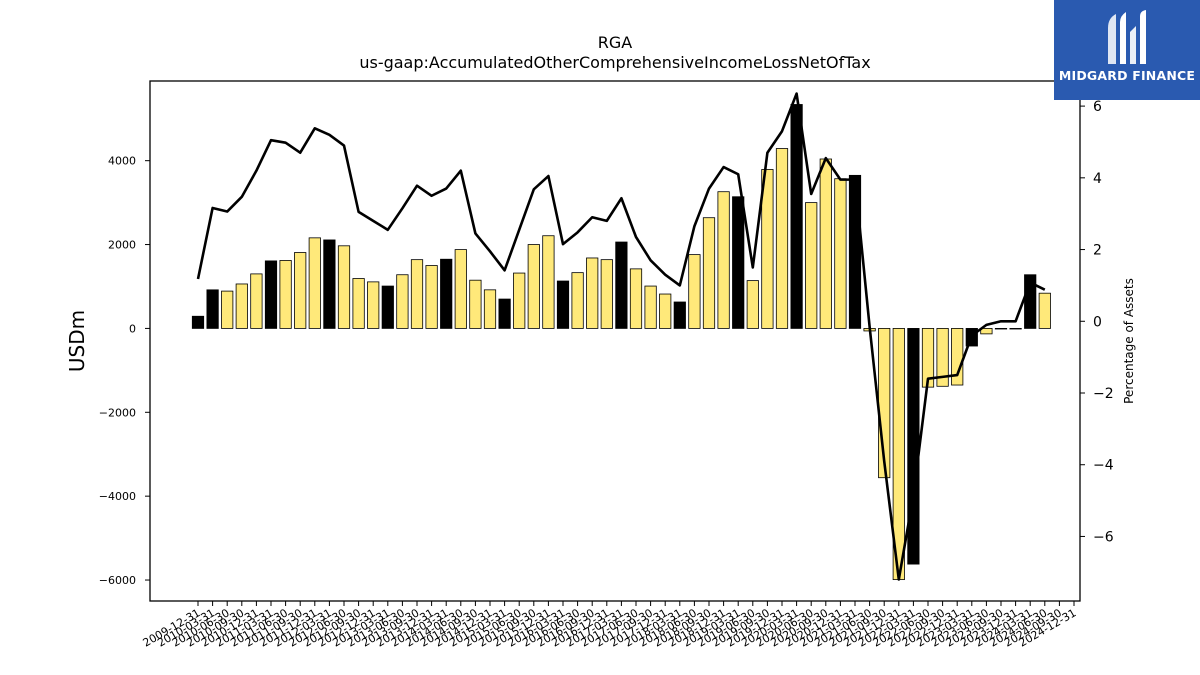 This screenshot has height=675, width=1200. What do you see at coordinates (117, 496) in the screenshot?
I see `y-tick-label: −4000` at bounding box center [117, 496].